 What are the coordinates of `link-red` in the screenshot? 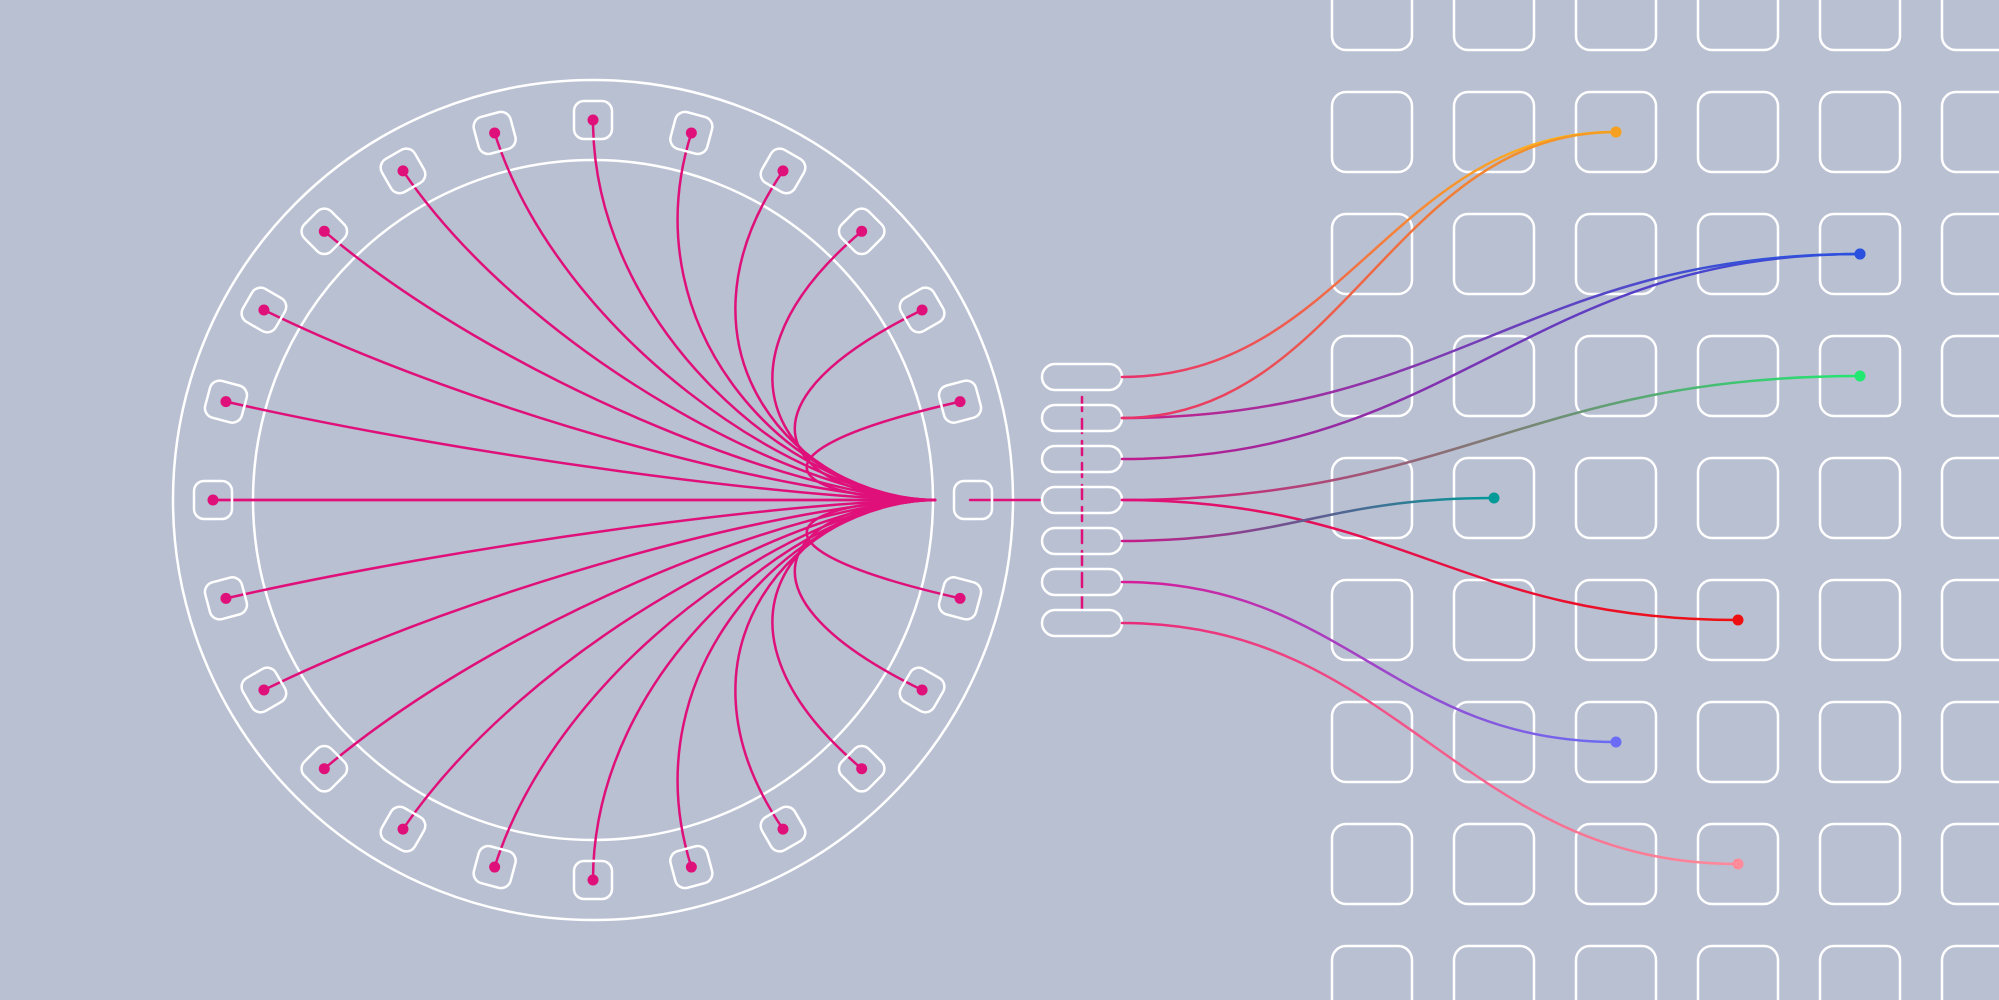 It's located at (1430, 560).